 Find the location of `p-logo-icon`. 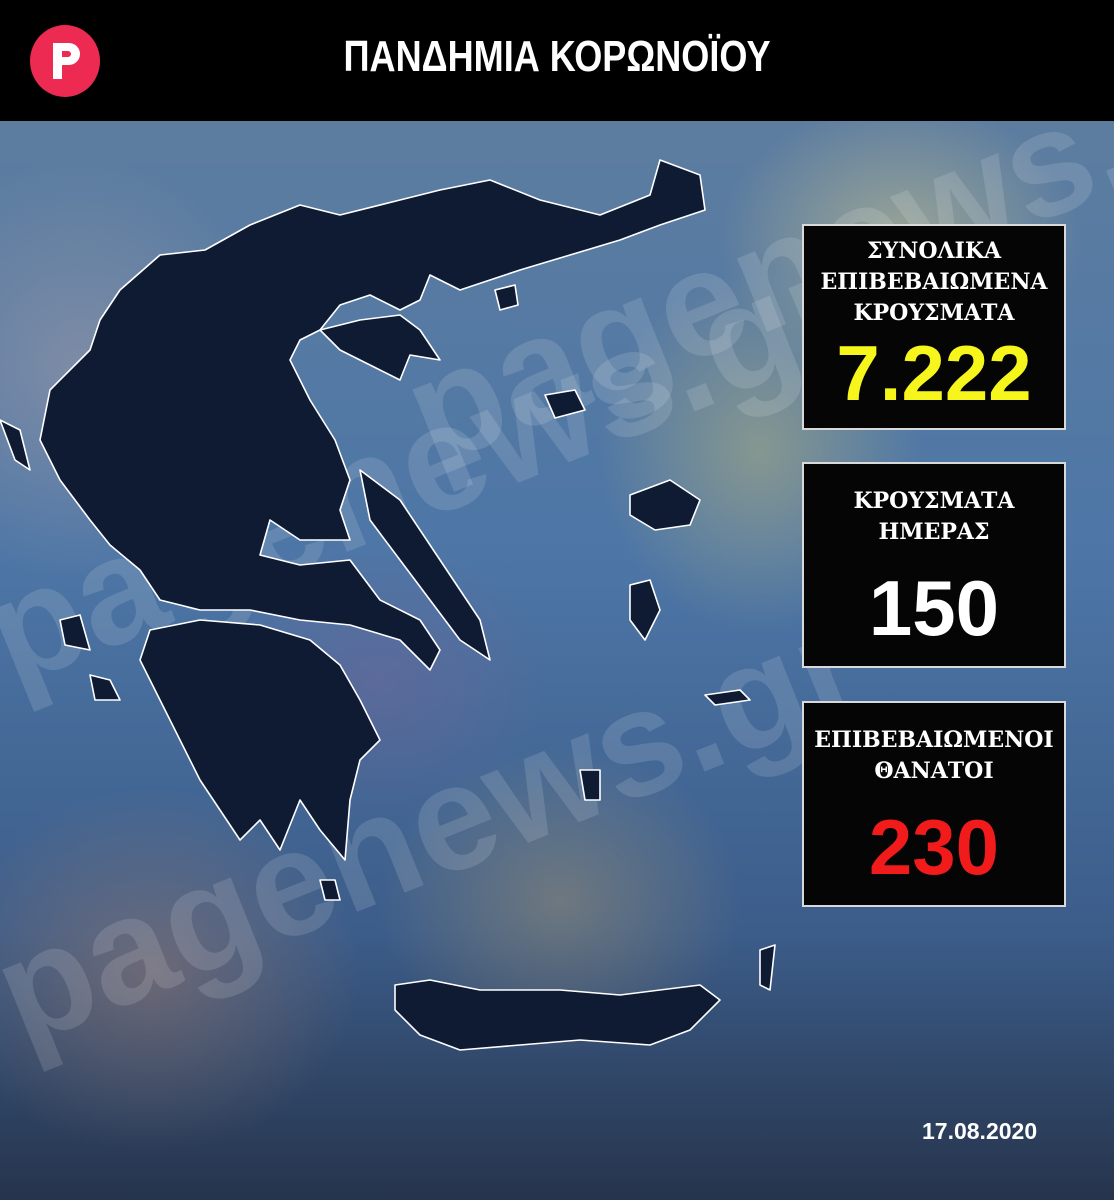

p-logo-icon is located at coordinates (66, 61).